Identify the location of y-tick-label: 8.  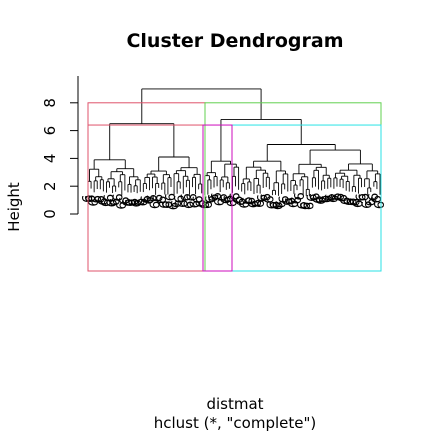
(50, 103).